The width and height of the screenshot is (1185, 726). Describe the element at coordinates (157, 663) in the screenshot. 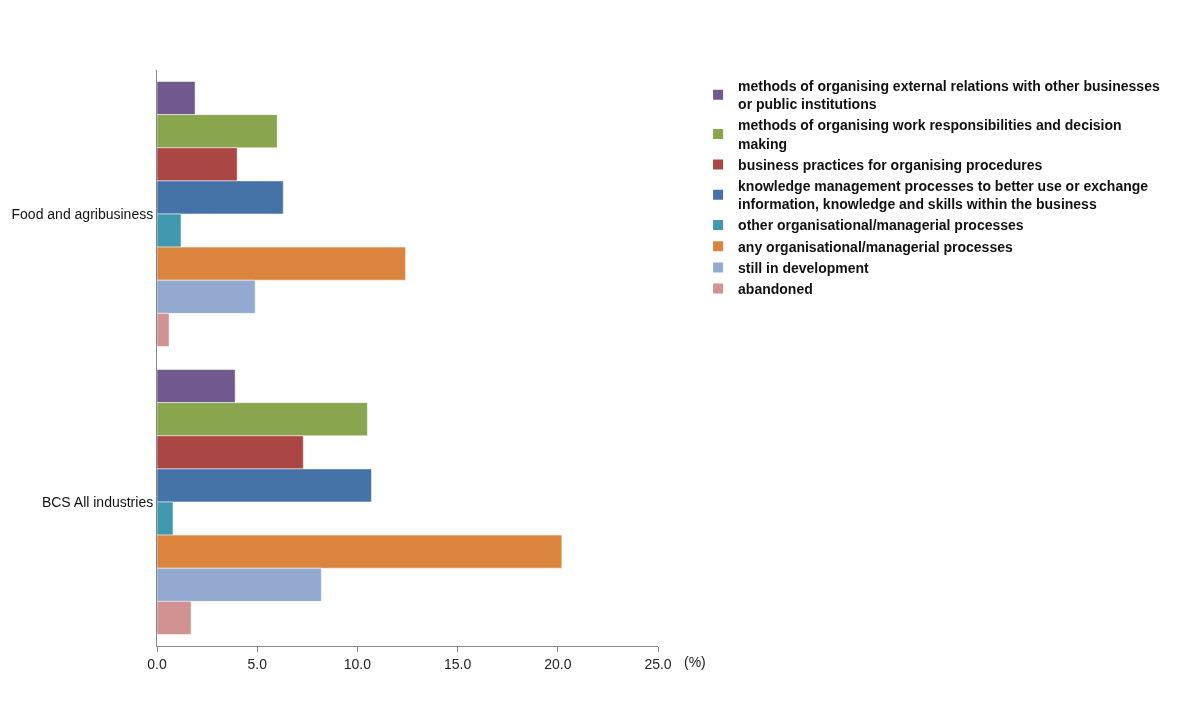

I see `x-tick-label: 0.0` at that location.